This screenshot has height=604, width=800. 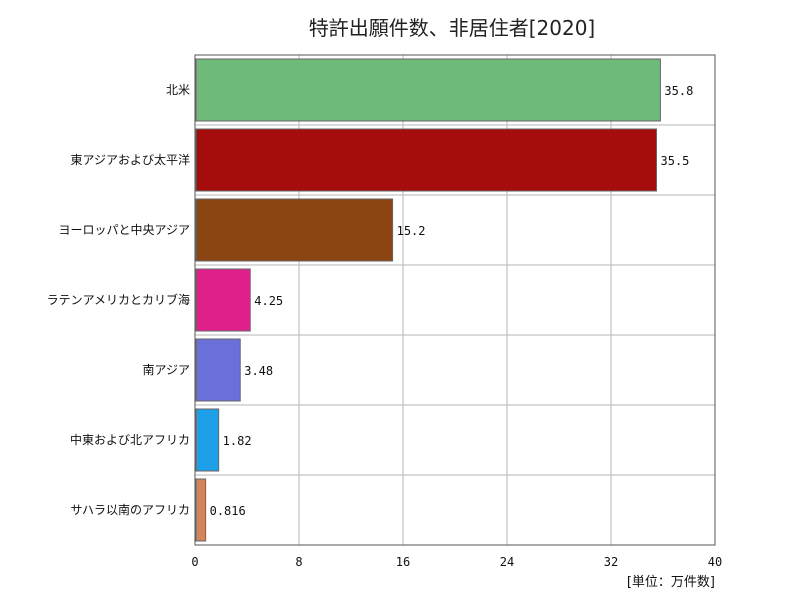 I want to click on category-label-3: ラテンアメリカとカリブ海, so click(x=118, y=299).